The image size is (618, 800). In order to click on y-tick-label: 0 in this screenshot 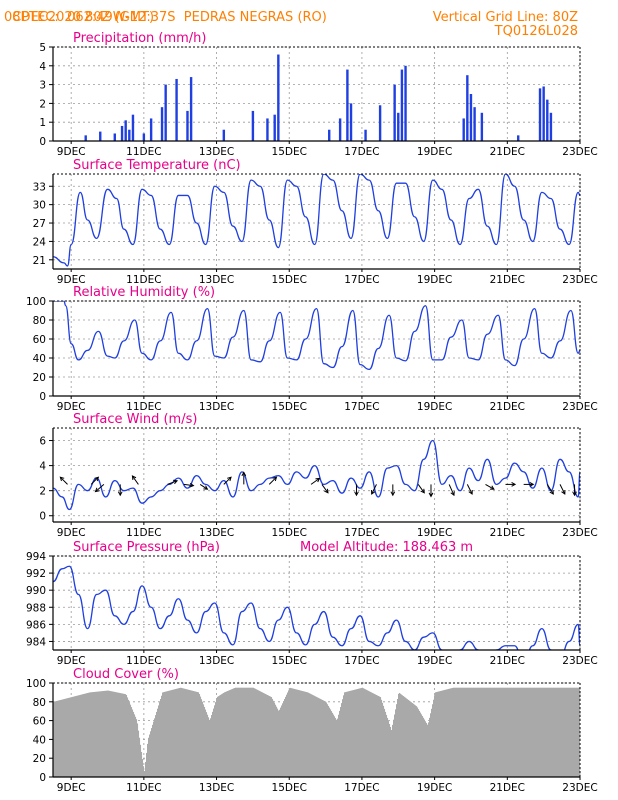, I will do `click(42, 142)`.